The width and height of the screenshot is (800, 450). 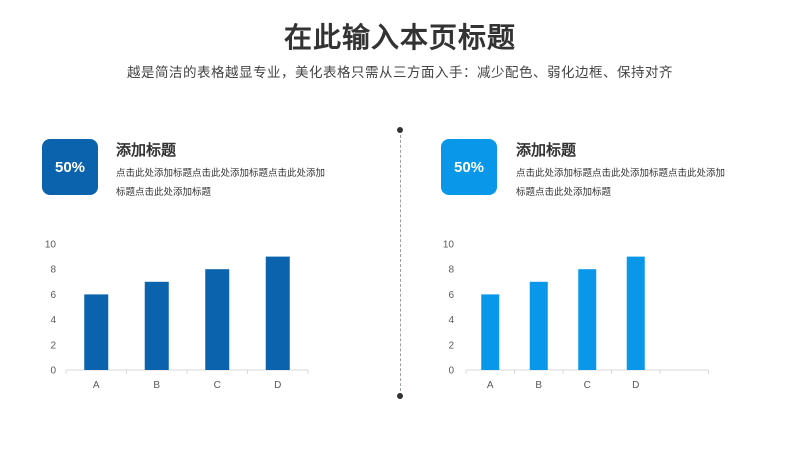 I want to click on divider-top-dot, so click(x=400, y=130).